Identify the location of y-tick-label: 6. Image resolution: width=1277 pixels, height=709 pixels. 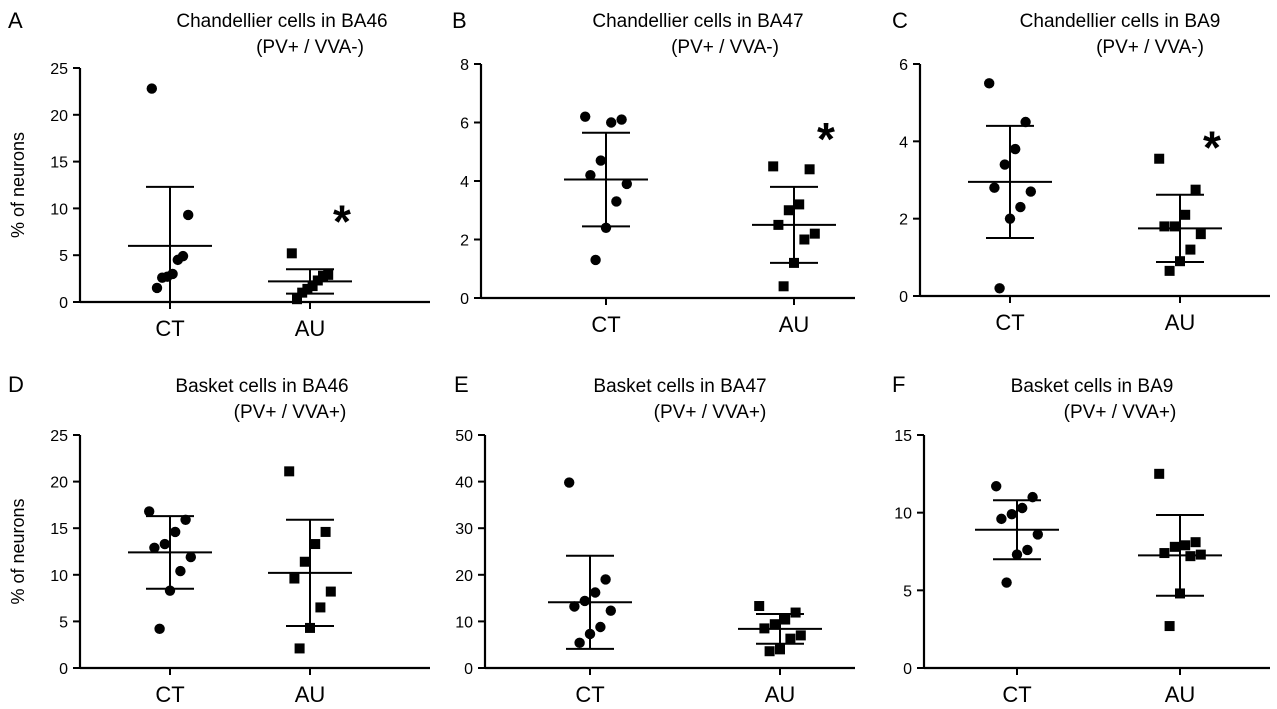
(903, 65).